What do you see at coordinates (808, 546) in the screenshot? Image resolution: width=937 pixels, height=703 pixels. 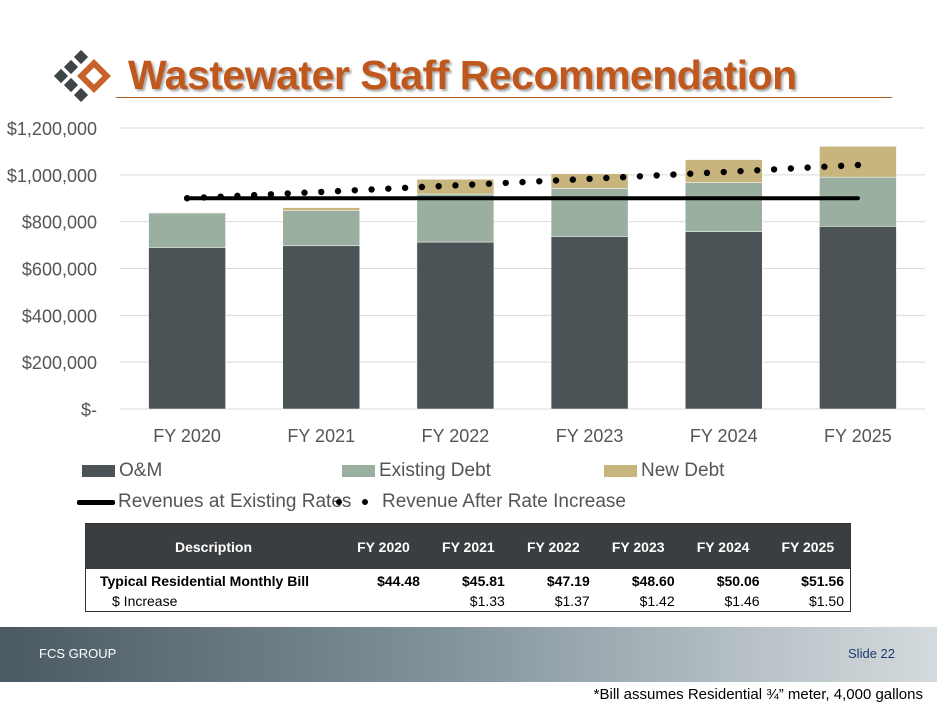 I see `table-header-cell: FY 2025` at bounding box center [808, 546].